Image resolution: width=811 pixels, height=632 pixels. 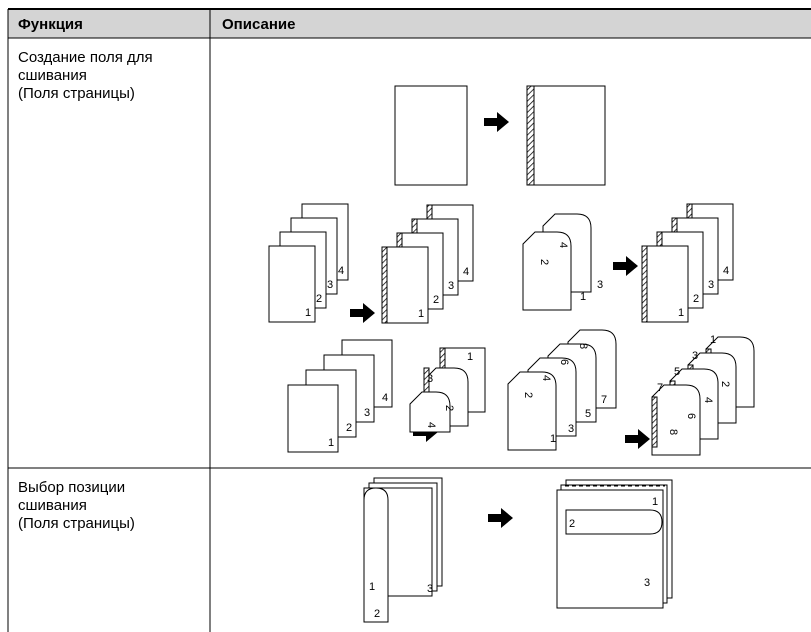 I want to click on header-cell: Функция, so click(x=50, y=24).